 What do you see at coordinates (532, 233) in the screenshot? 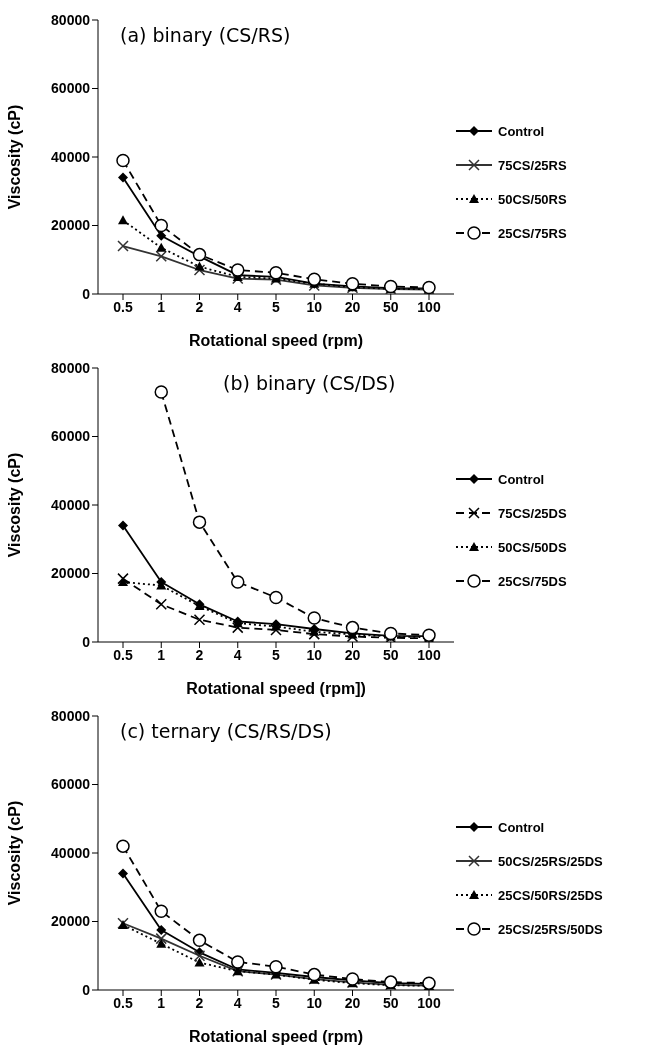
I see `legend-label: 25CS/75RS` at bounding box center [532, 233].